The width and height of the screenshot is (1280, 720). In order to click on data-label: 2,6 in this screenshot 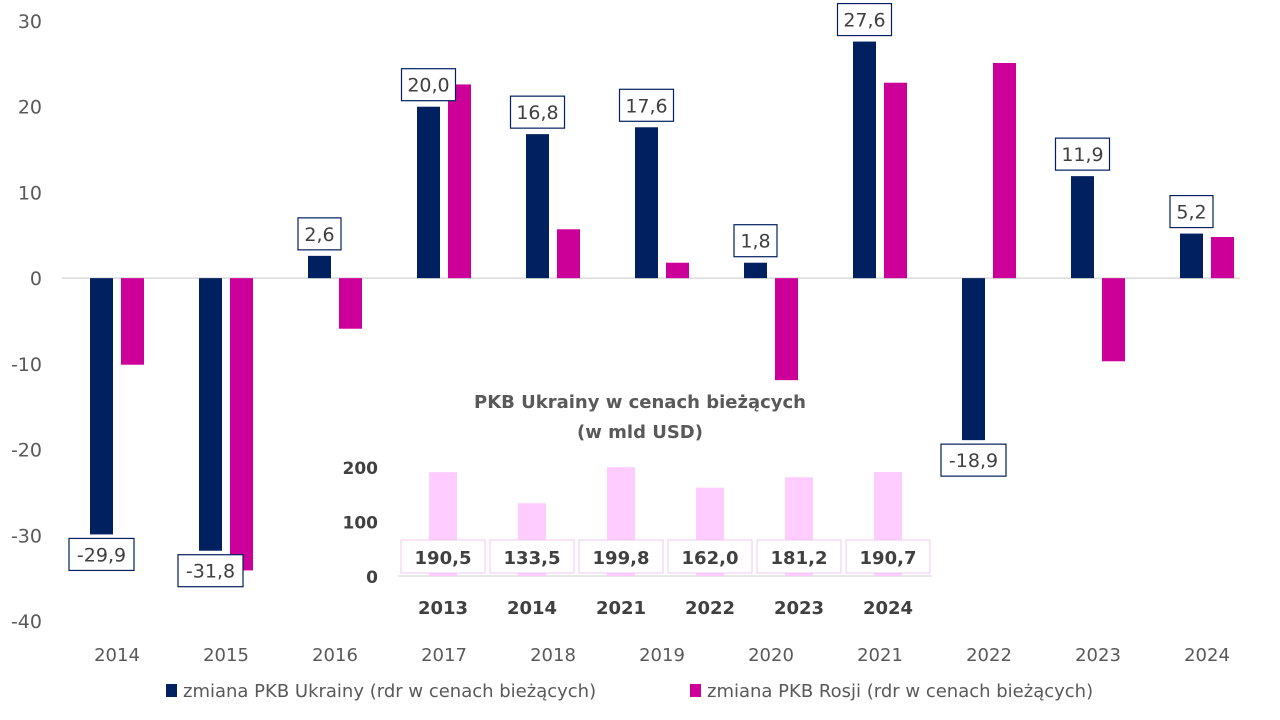, I will do `click(319, 235)`.